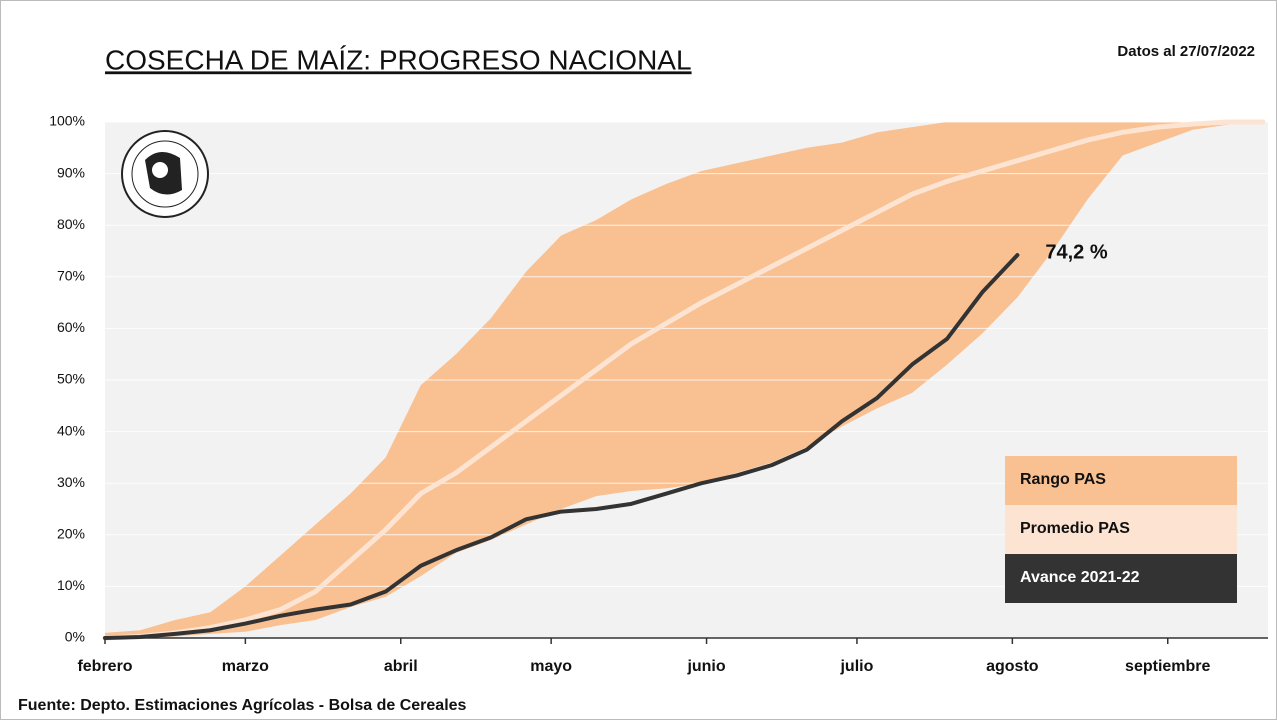 Image resolution: width=1277 pixels, height=720 pixels. Describe the element at coordinates (71, 224) in the screenshot. I see `y-tick-label: 80%` at that location.